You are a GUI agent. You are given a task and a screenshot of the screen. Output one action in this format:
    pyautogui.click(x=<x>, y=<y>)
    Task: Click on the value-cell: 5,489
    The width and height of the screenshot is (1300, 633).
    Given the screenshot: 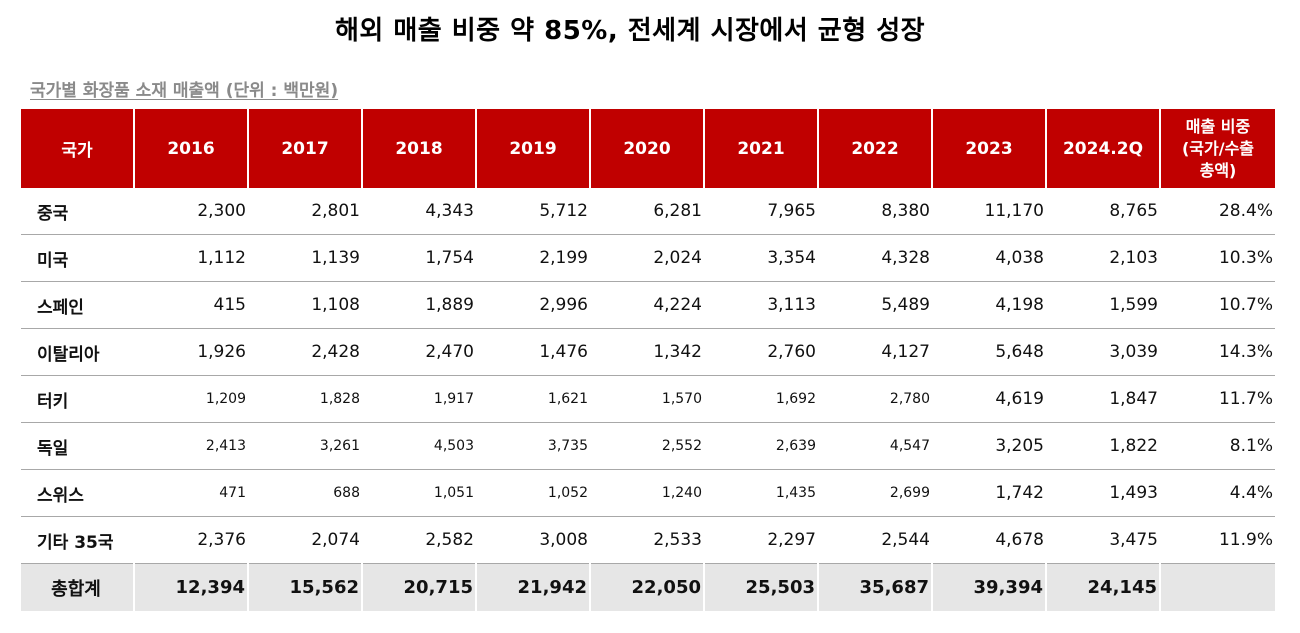 What is the action you would take?
    pyautogui.click(x=875, y=305)
    